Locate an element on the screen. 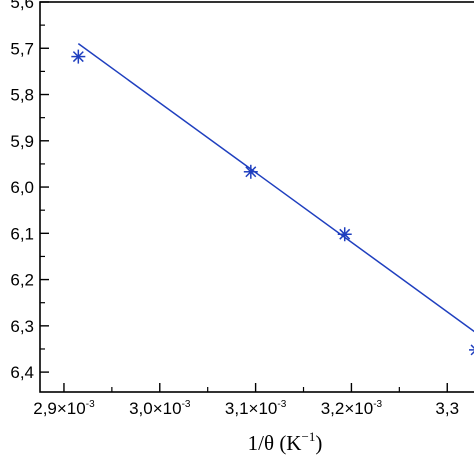  x-tick-mantissa: 2,9×10 is located at coordinates (59, 408).